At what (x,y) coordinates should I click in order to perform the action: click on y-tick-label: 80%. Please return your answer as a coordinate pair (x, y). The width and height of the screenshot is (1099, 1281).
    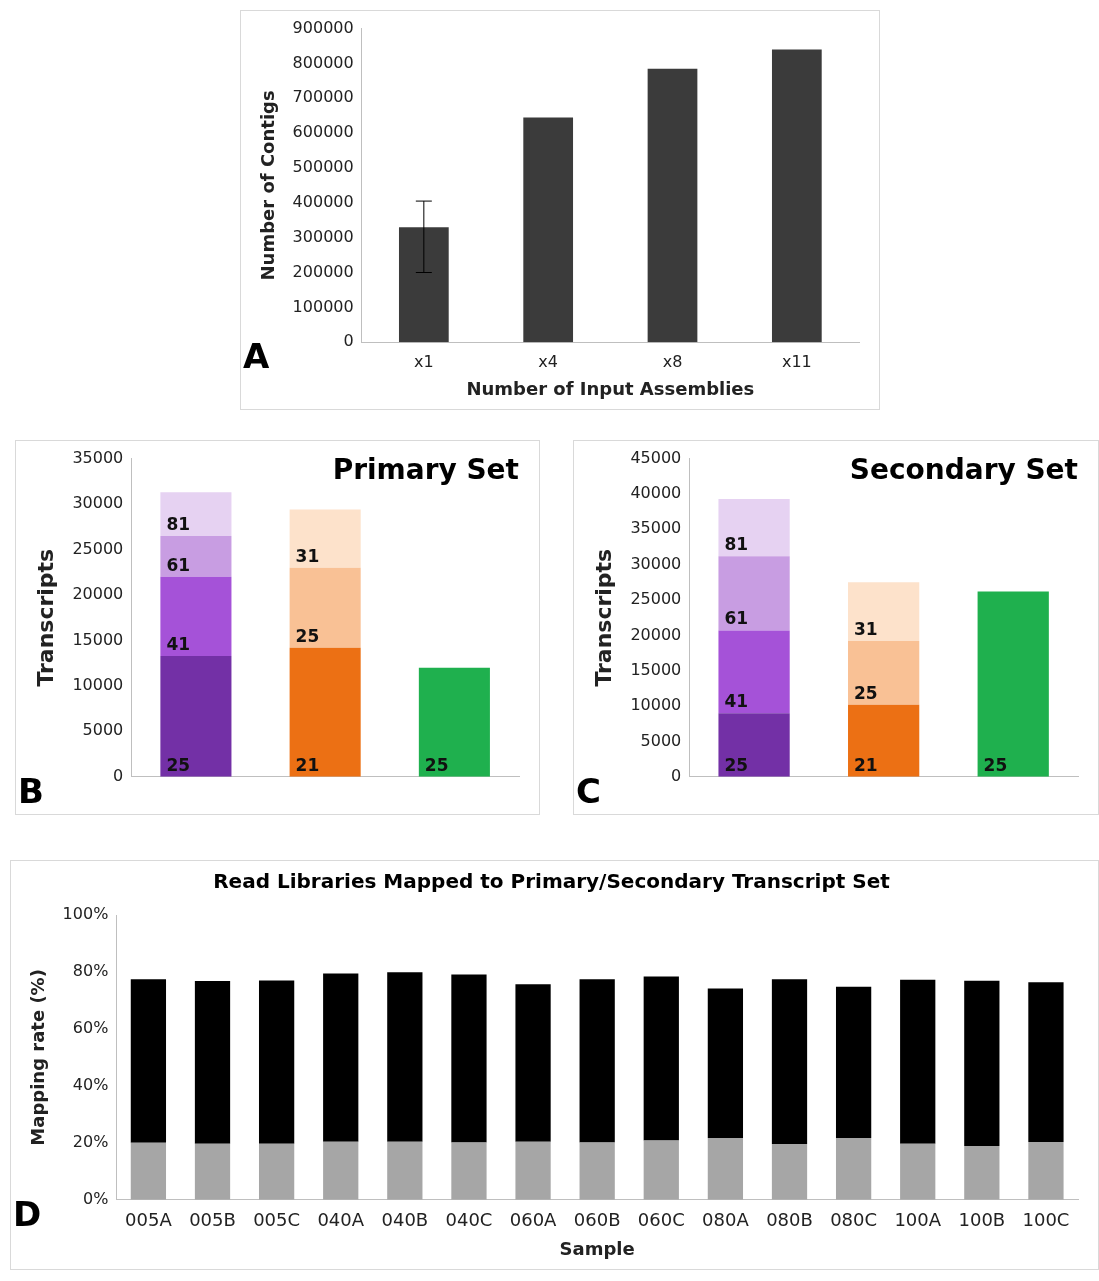
    Looking at the image, I should click on (90, 971).